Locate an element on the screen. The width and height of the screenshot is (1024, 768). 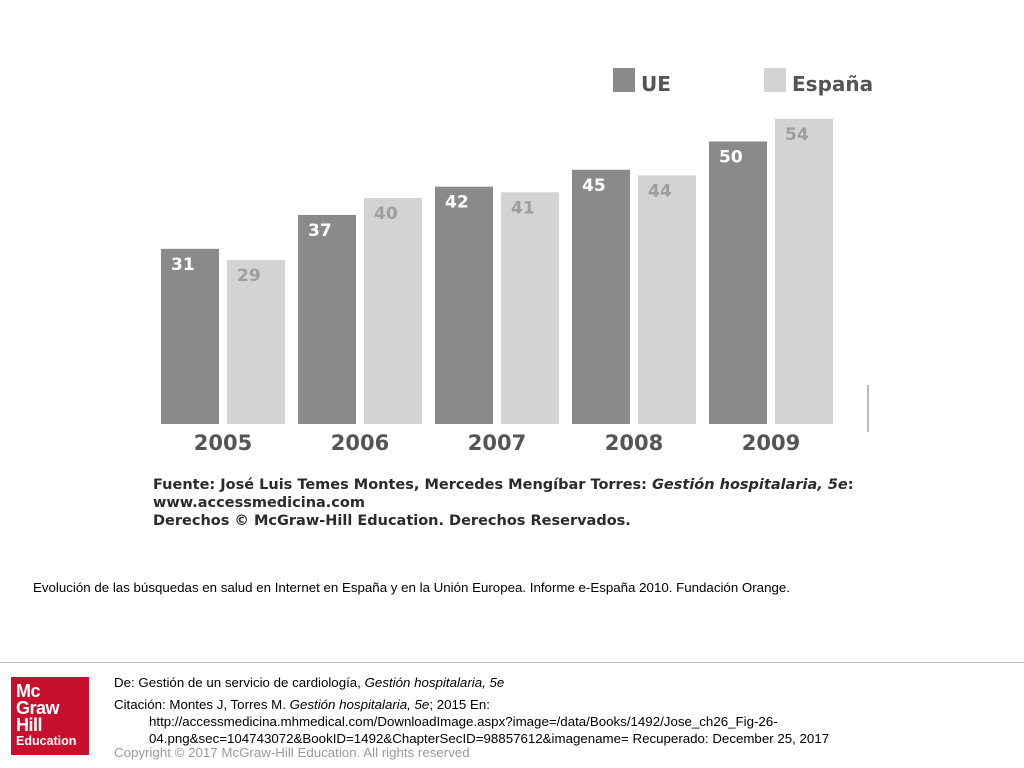
x-tick-label-2007: 2007 is located at coordinates (497, 443).